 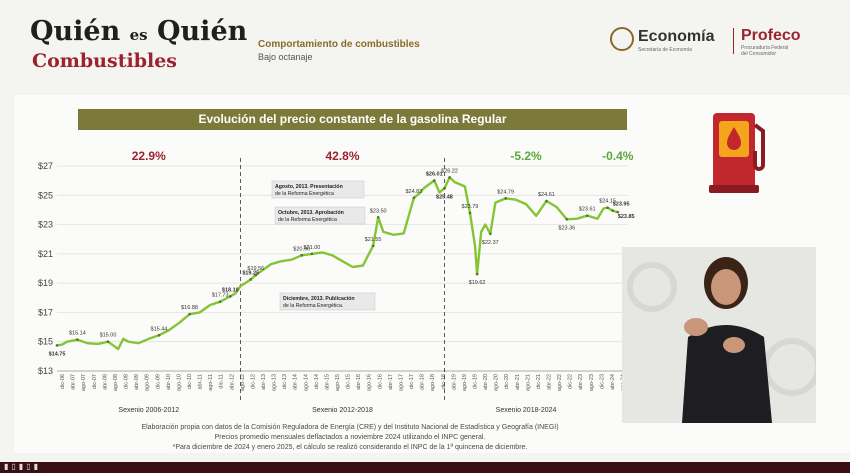 I want to click on data-label: $19.25, so click(x=250, y=273).